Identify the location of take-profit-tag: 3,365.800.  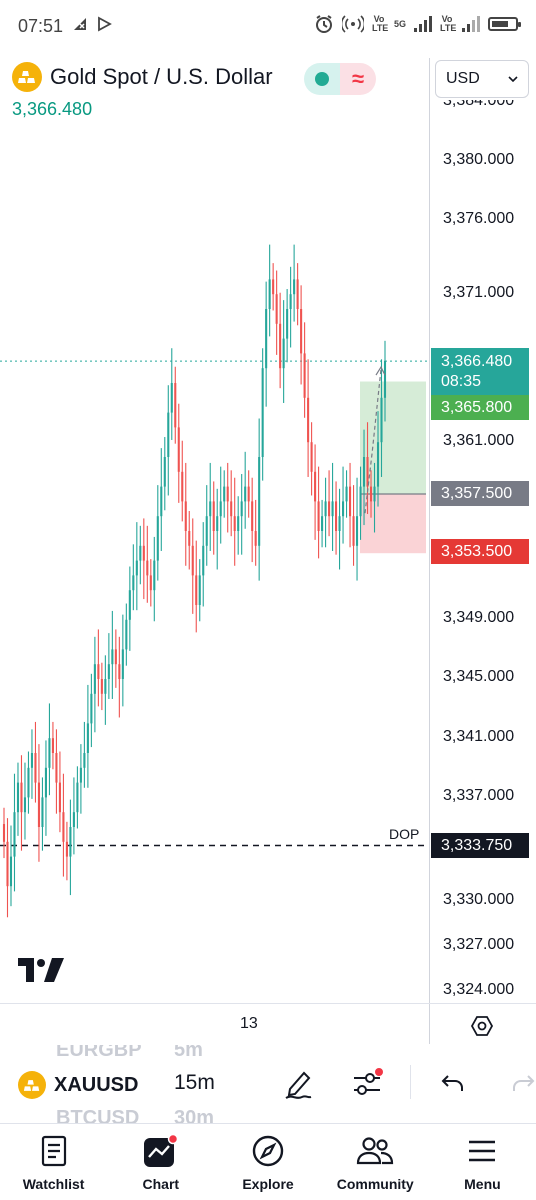
(480, 407).